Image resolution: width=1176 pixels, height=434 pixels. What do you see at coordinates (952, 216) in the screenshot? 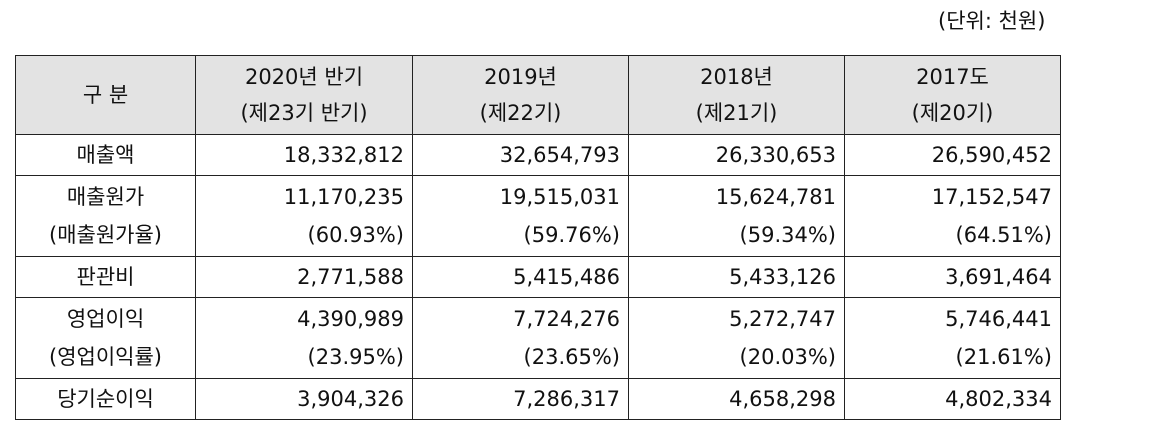
I see `table-cell: 17,152,547 (64.51%)` at bounding box center [952, 216].